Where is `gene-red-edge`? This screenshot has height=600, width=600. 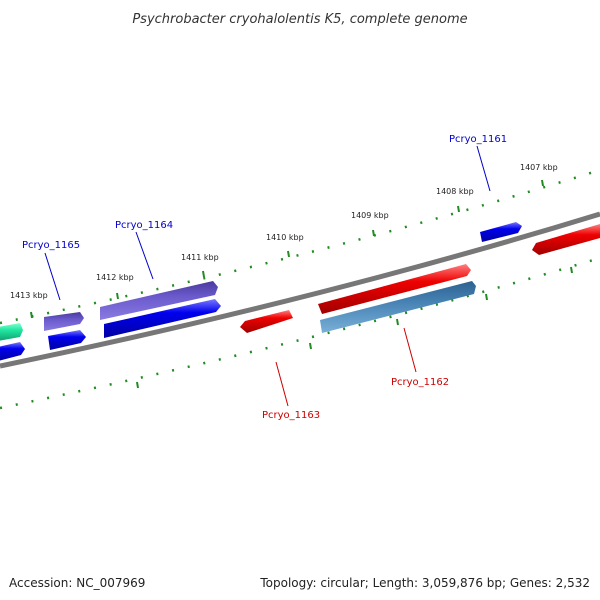
gene-red-edge is located at coordinates (566, 239).